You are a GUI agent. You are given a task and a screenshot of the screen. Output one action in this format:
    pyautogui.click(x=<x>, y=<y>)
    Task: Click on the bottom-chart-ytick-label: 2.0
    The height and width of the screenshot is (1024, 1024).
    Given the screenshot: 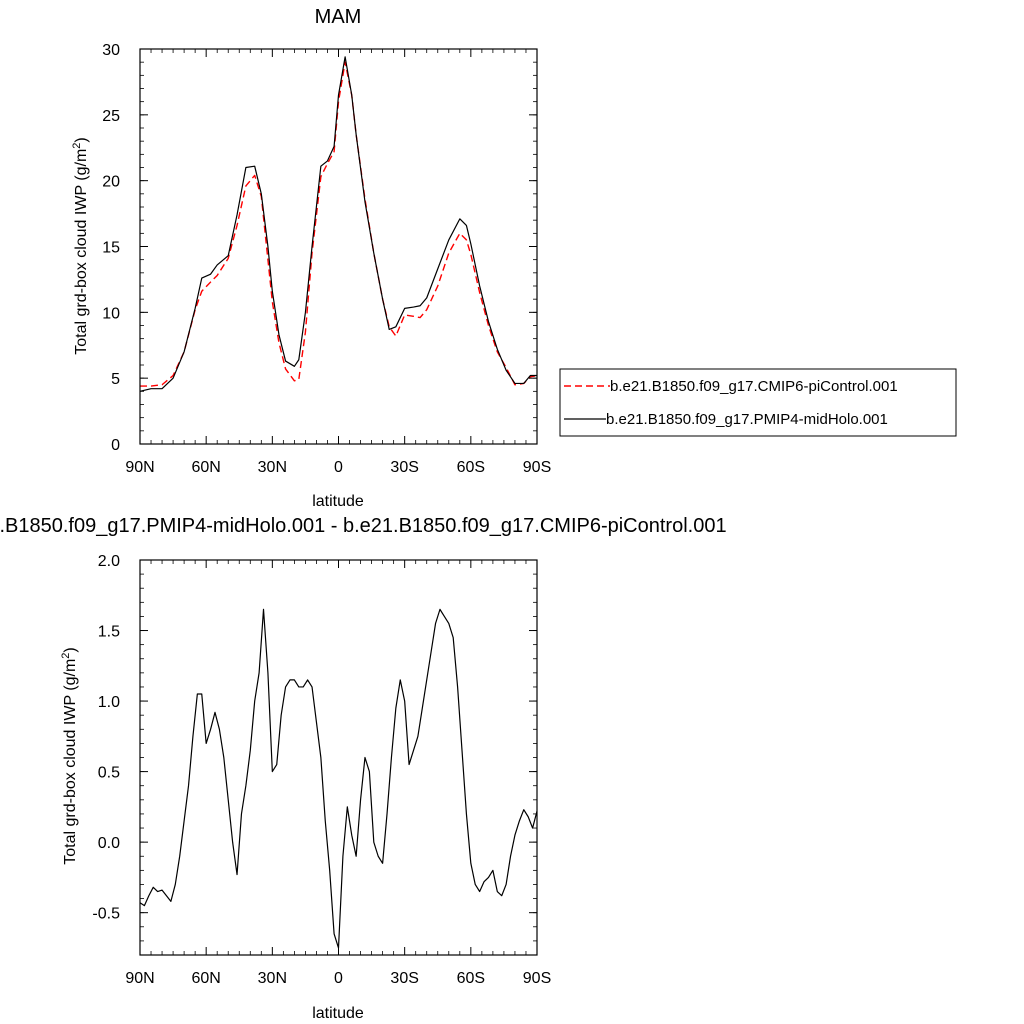 What is the action you would take?
    pyautogui.click(x=109, y=561)
    